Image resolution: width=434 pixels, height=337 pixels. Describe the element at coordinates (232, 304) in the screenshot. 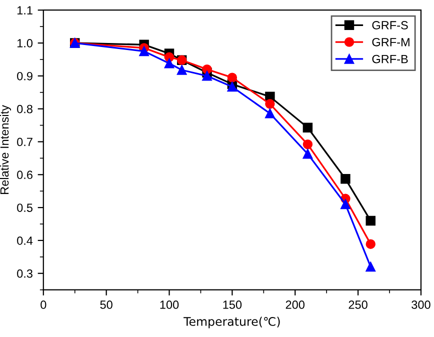

I see `x-tick-label: 150` at that location.